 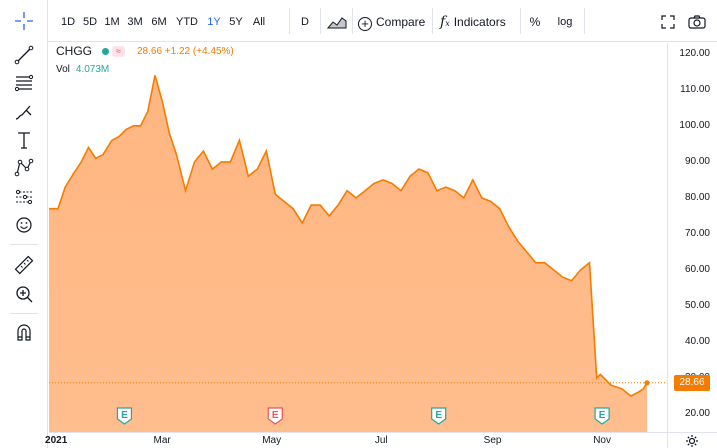 I want to click on resolution-button: D, so click(x=305, y=22).